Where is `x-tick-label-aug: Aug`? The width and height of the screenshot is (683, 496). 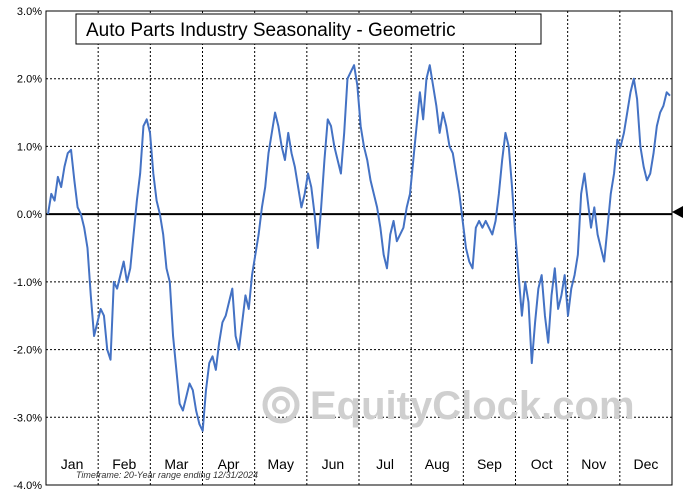 x-tick-label-aug: Aug is located at coordinates (437, 464).